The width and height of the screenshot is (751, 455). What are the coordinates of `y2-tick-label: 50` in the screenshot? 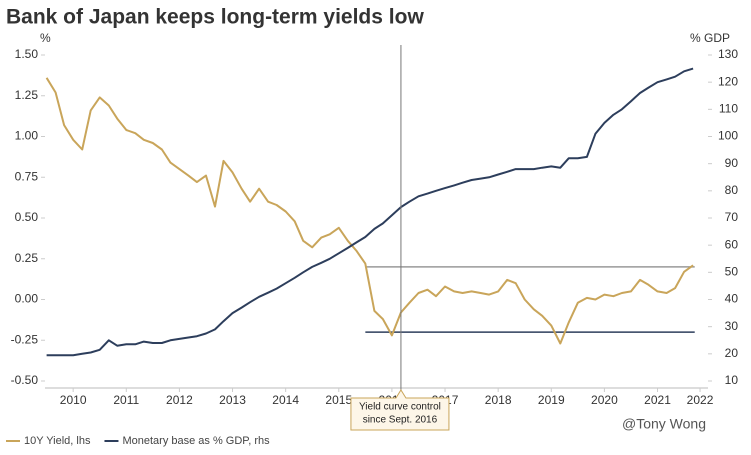 It's located at (732, 272).